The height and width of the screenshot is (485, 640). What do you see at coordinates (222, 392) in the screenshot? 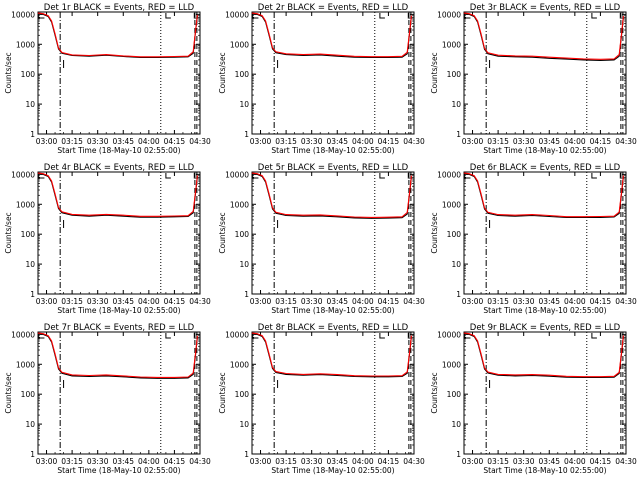
I see `y-axis-label: Counts/sec` at bounding box center [222, 392].